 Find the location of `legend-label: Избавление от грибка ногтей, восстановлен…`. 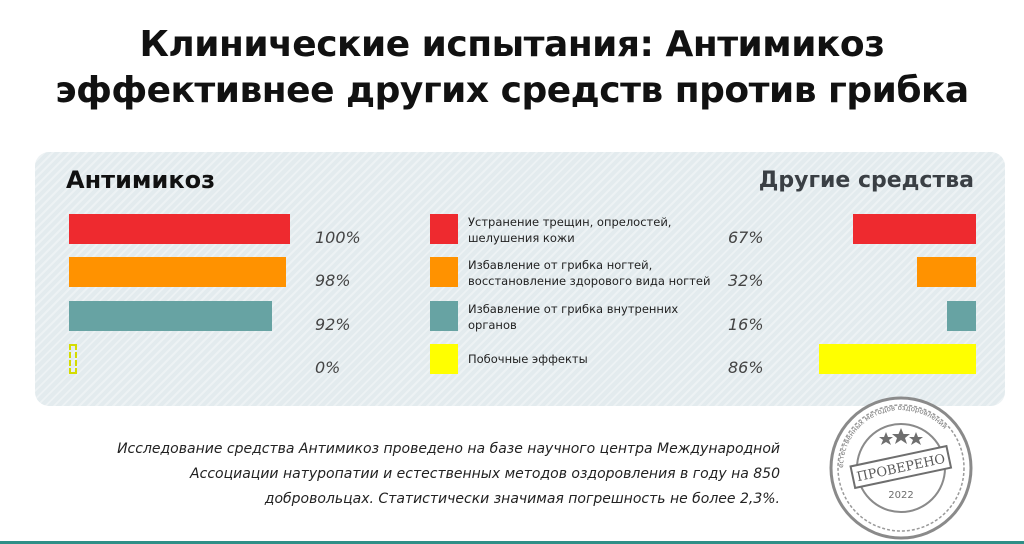

legend-label: Избавление от грибка ногтей, восстановлен… is located at coordinates (593, 273).